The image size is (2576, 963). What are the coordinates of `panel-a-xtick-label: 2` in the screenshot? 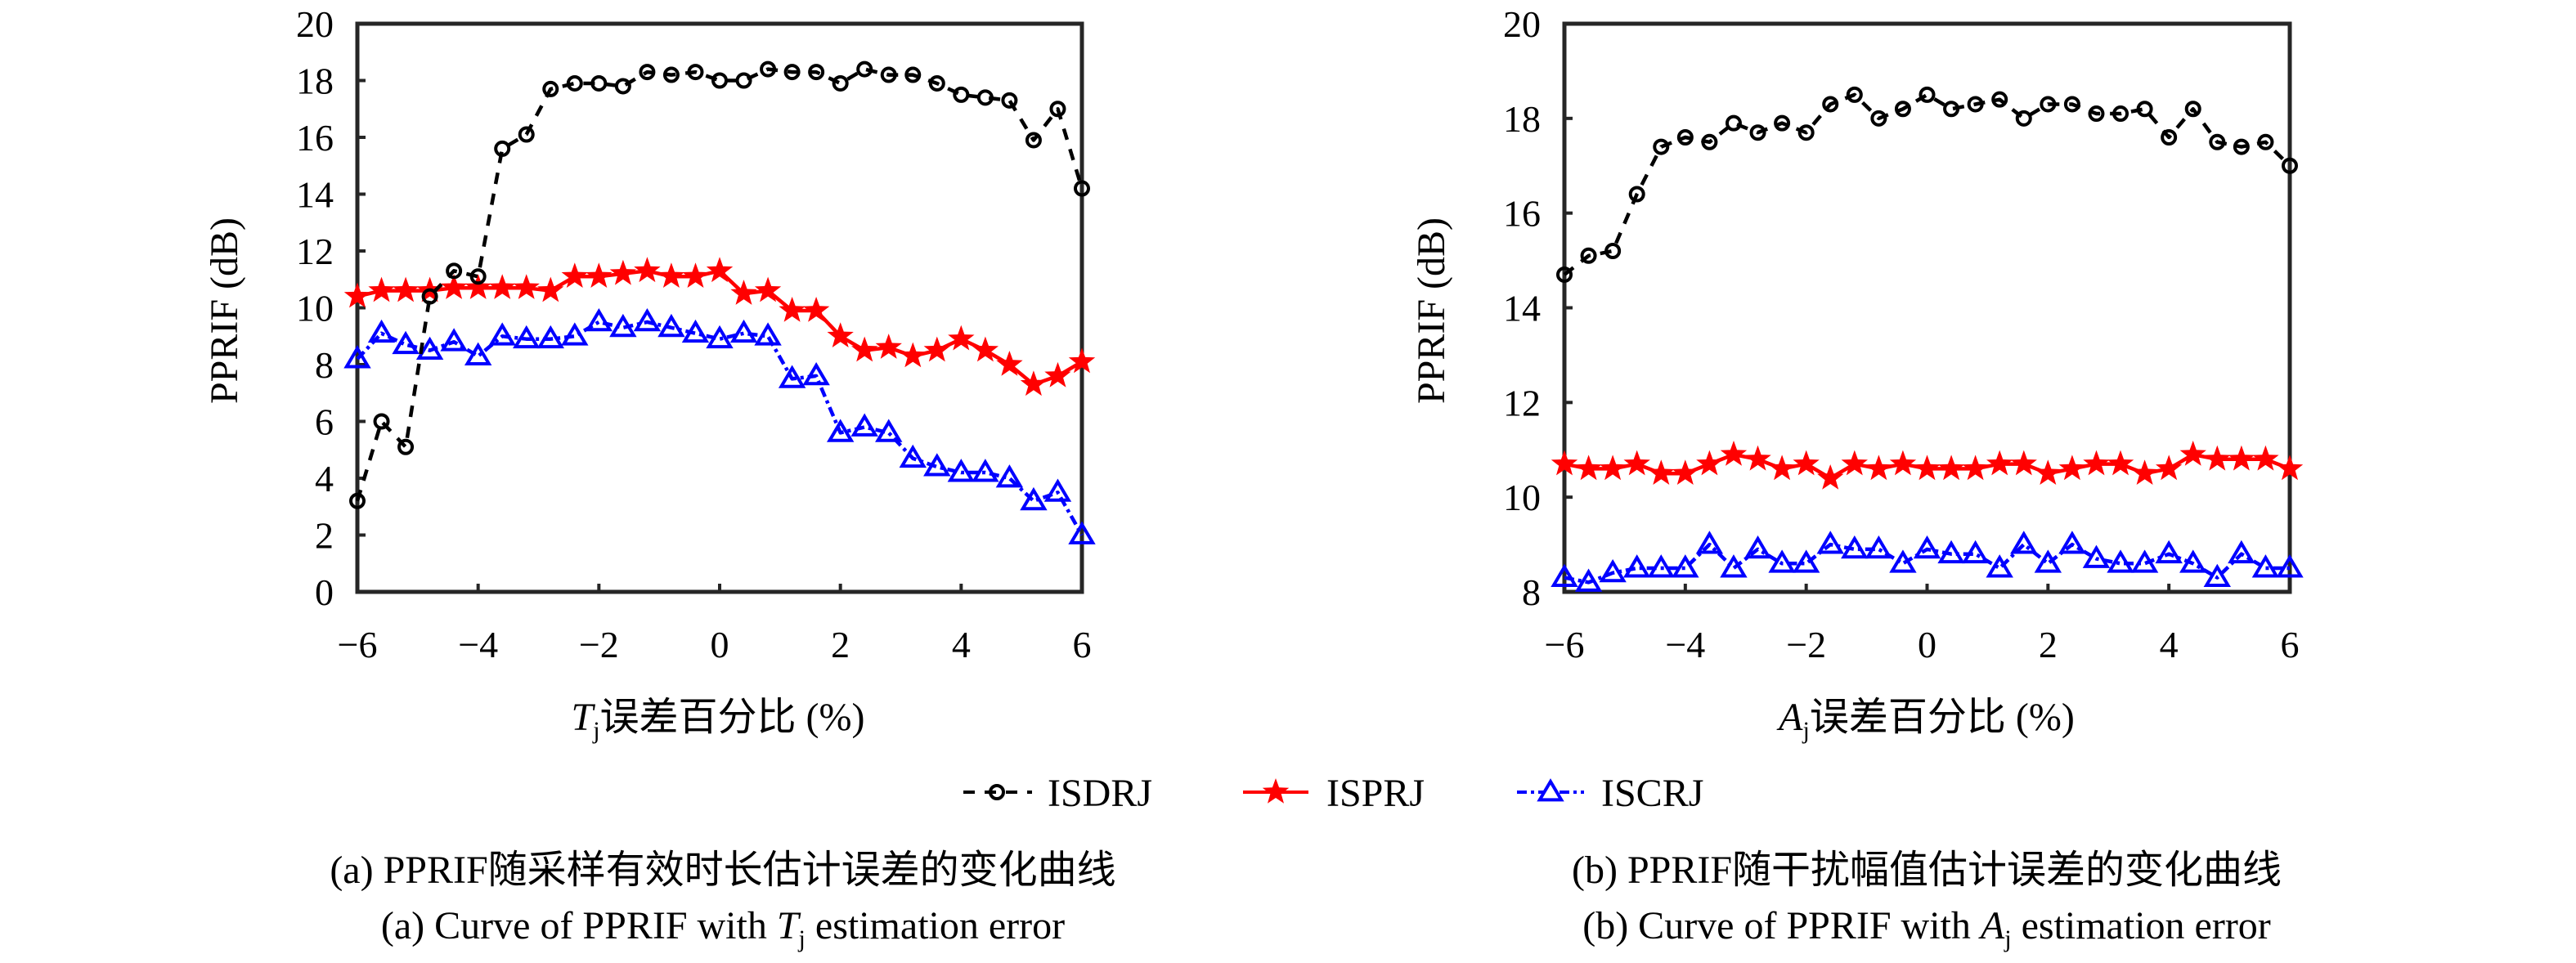 It's located at (840, 645).